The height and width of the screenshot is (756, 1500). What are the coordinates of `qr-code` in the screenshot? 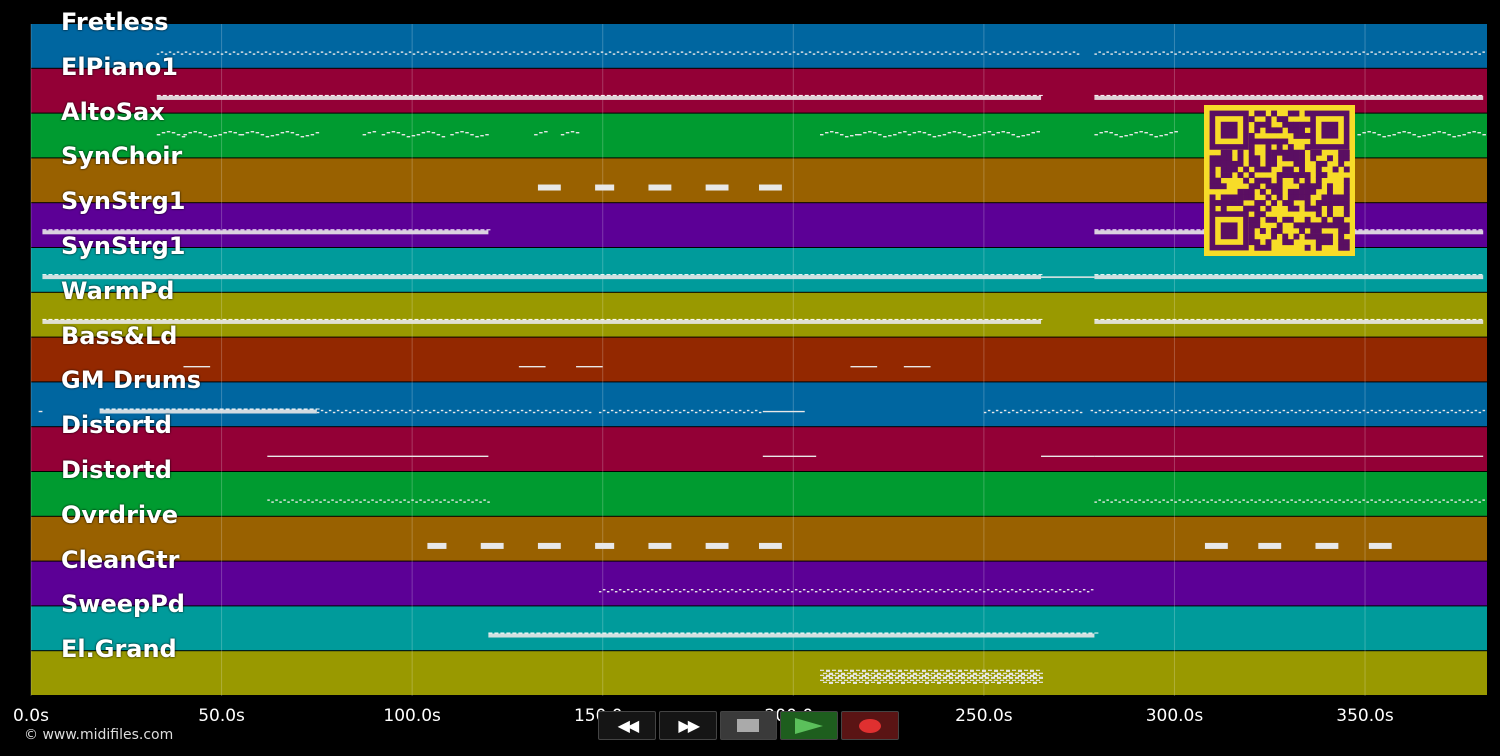 It's located at (1279, 180).